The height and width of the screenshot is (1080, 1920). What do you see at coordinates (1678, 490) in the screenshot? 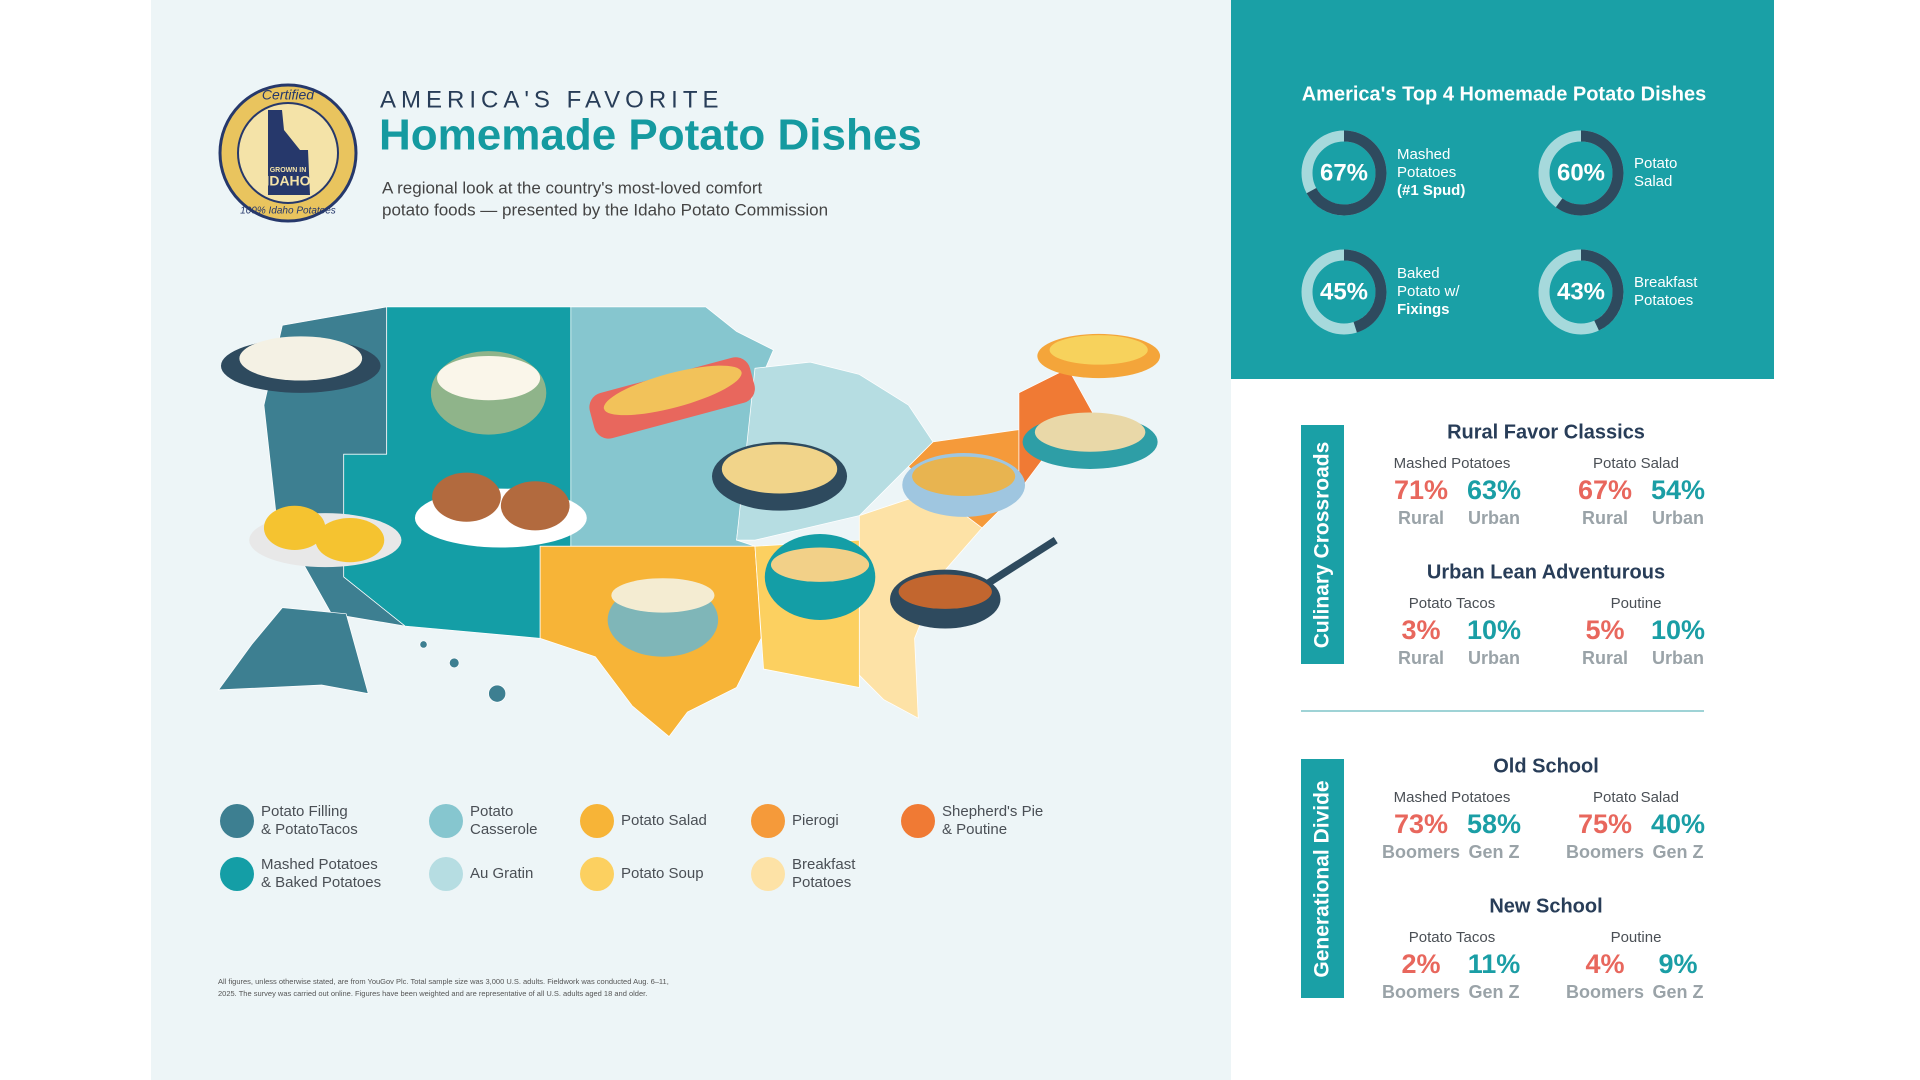
I see `stat-value: 54%` at bounding box center [1678, 490].